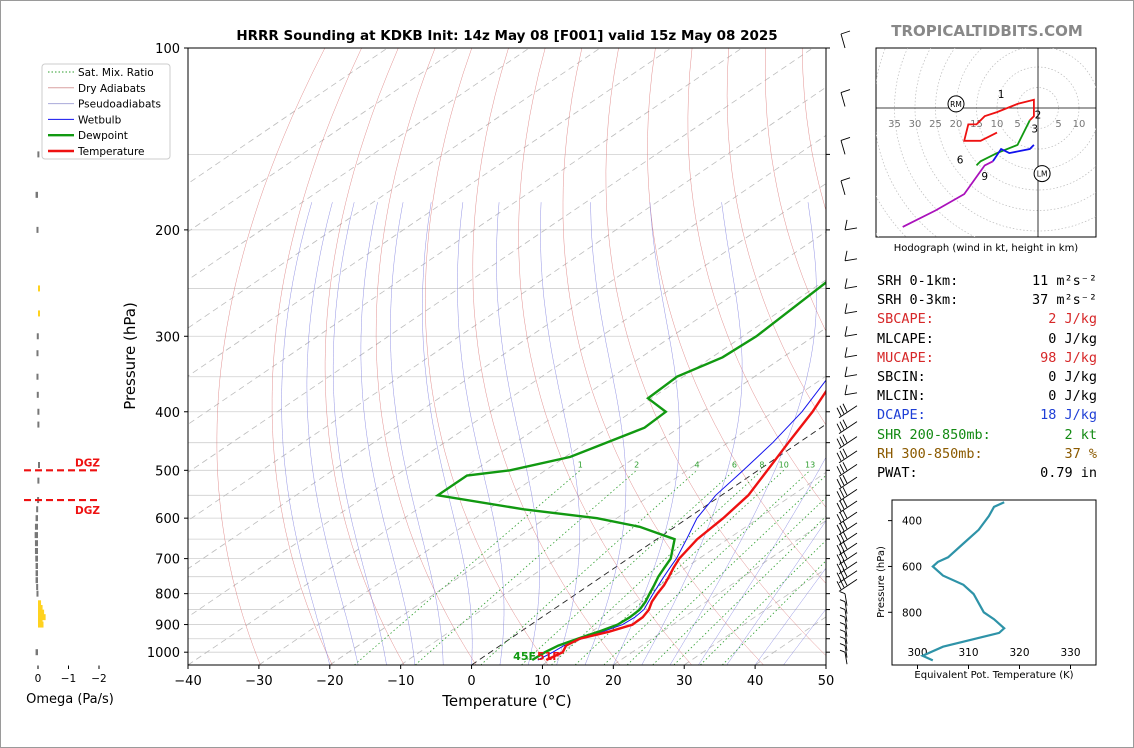 This screenshot has width=1134, height=748. Describe the element at coordinates (810, 464) in the screenshot. I see `mixing-ratio-label: 13` at that location.